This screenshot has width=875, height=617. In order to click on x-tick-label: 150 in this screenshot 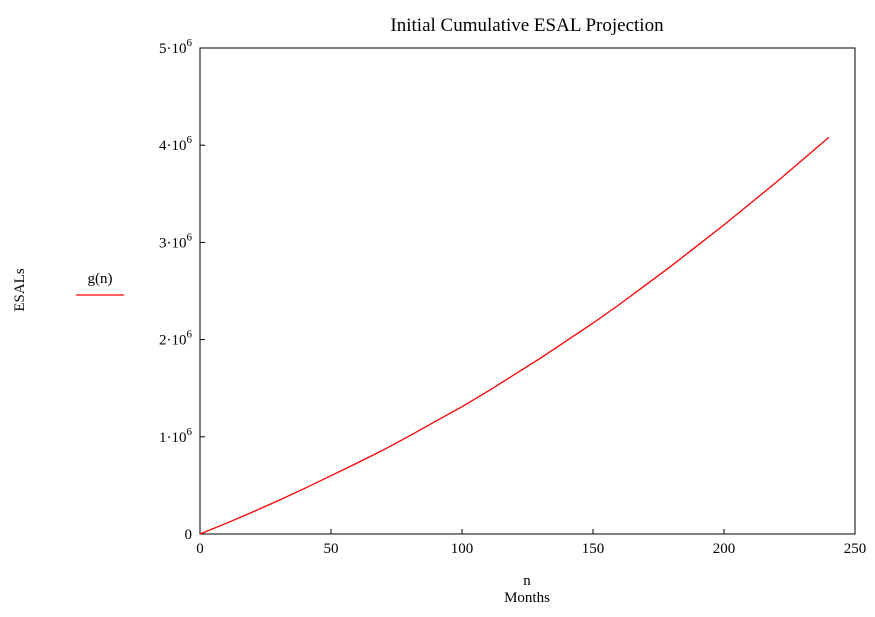, I will do `click(593, 549)`.